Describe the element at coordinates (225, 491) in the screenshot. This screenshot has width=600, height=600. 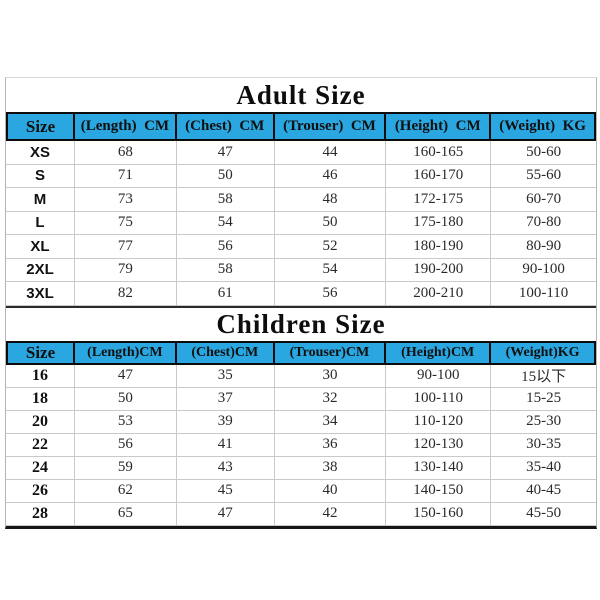
I see `children-value-cell: 45` at that location.